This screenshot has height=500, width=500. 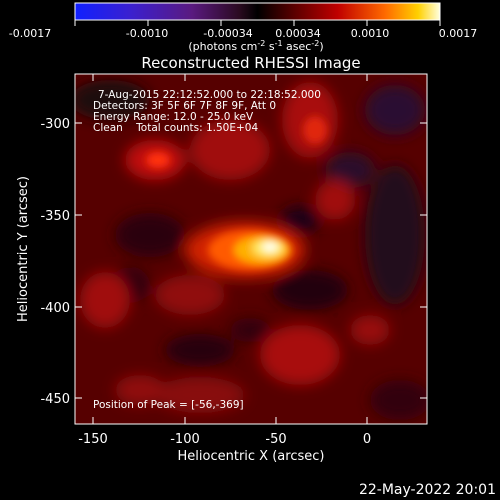 What do you see at coordinates (55, 308) in the screenshot?
I see `y-tick-label: -400` at bounding box center [55, 308].